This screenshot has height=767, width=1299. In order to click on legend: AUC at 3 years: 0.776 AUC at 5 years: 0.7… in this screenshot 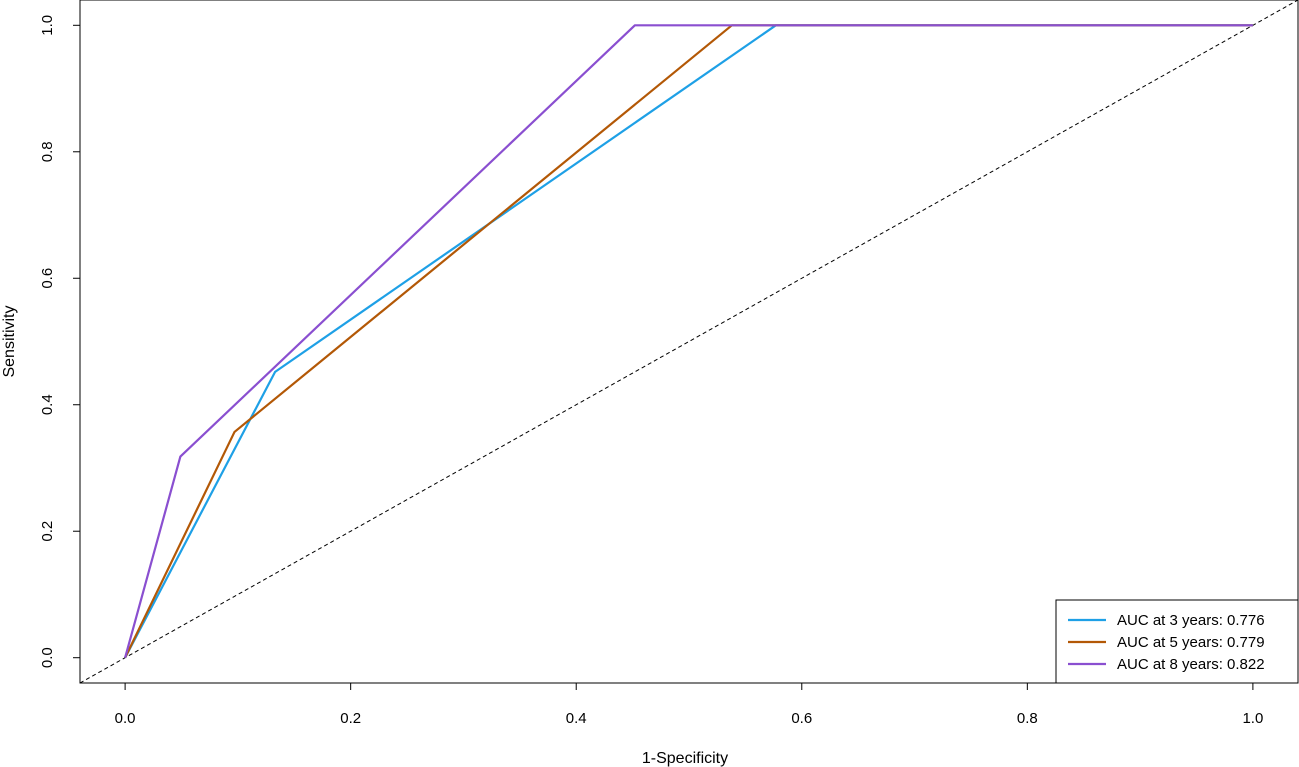, I will do `click(1177, 641)`.